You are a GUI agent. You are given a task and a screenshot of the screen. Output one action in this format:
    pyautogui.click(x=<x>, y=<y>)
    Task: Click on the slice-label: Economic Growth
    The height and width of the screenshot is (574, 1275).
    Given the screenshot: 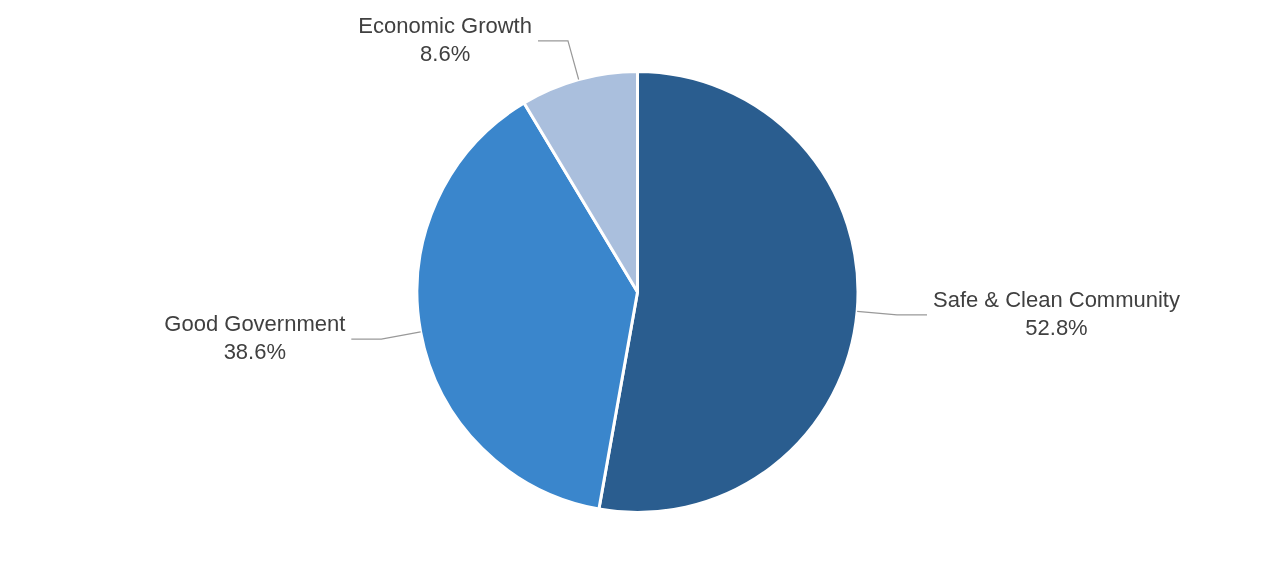 What is the action you would take?
    pyautogui.click(x=445, y=26)
    